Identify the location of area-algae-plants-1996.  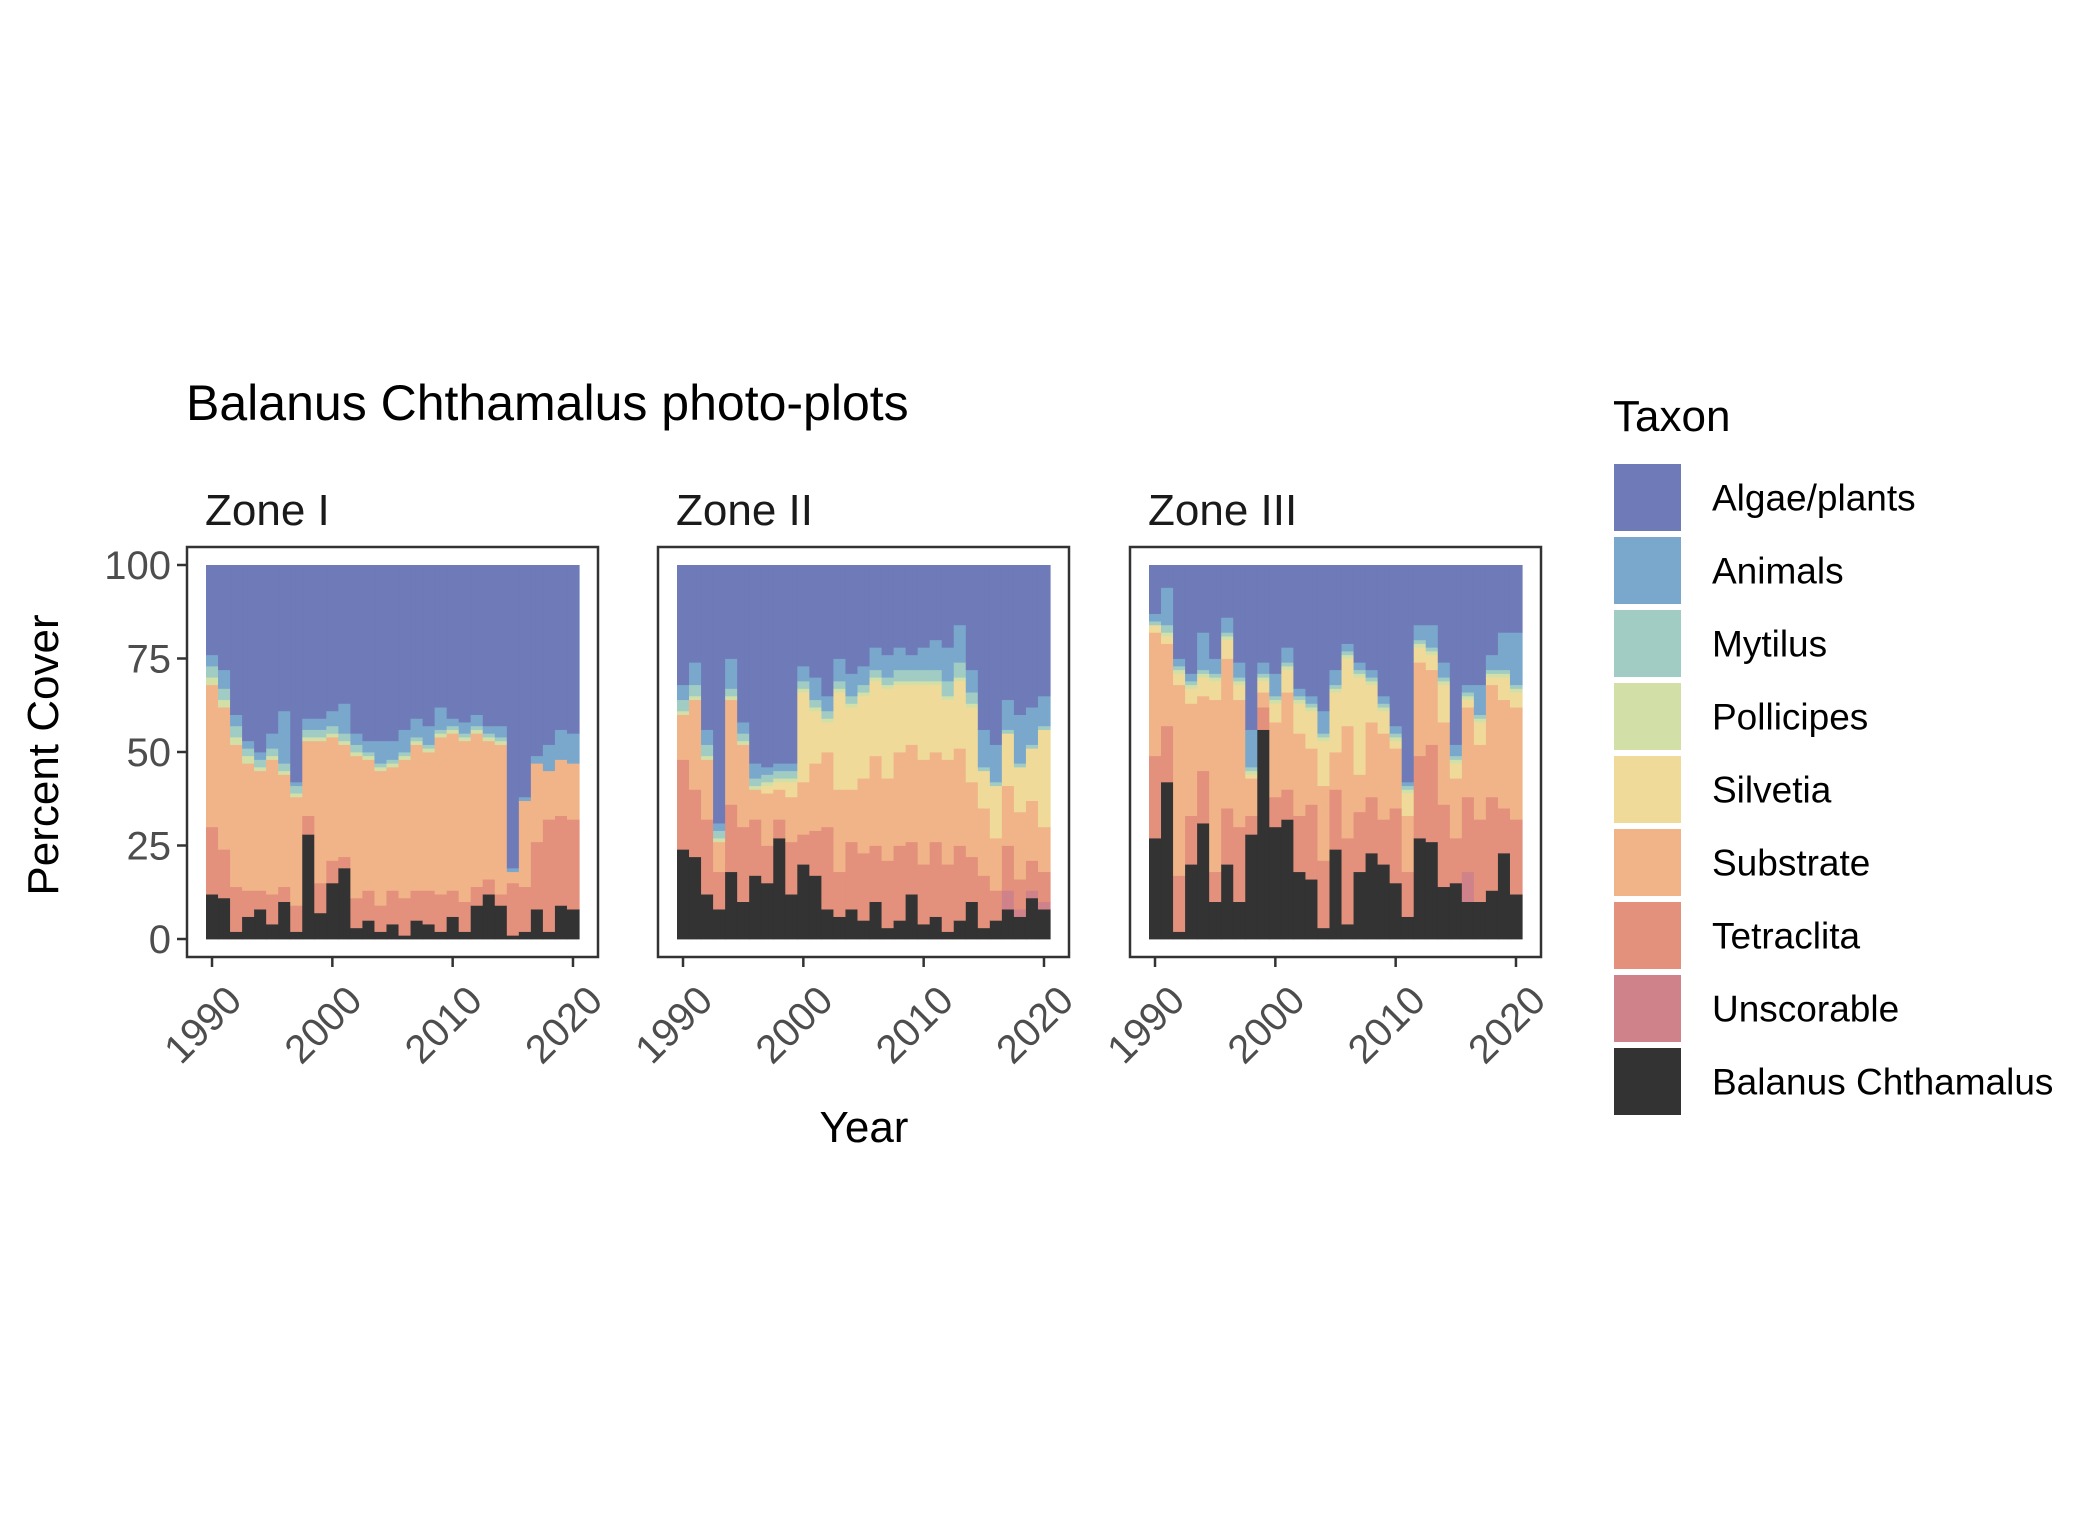
(1227, 591).